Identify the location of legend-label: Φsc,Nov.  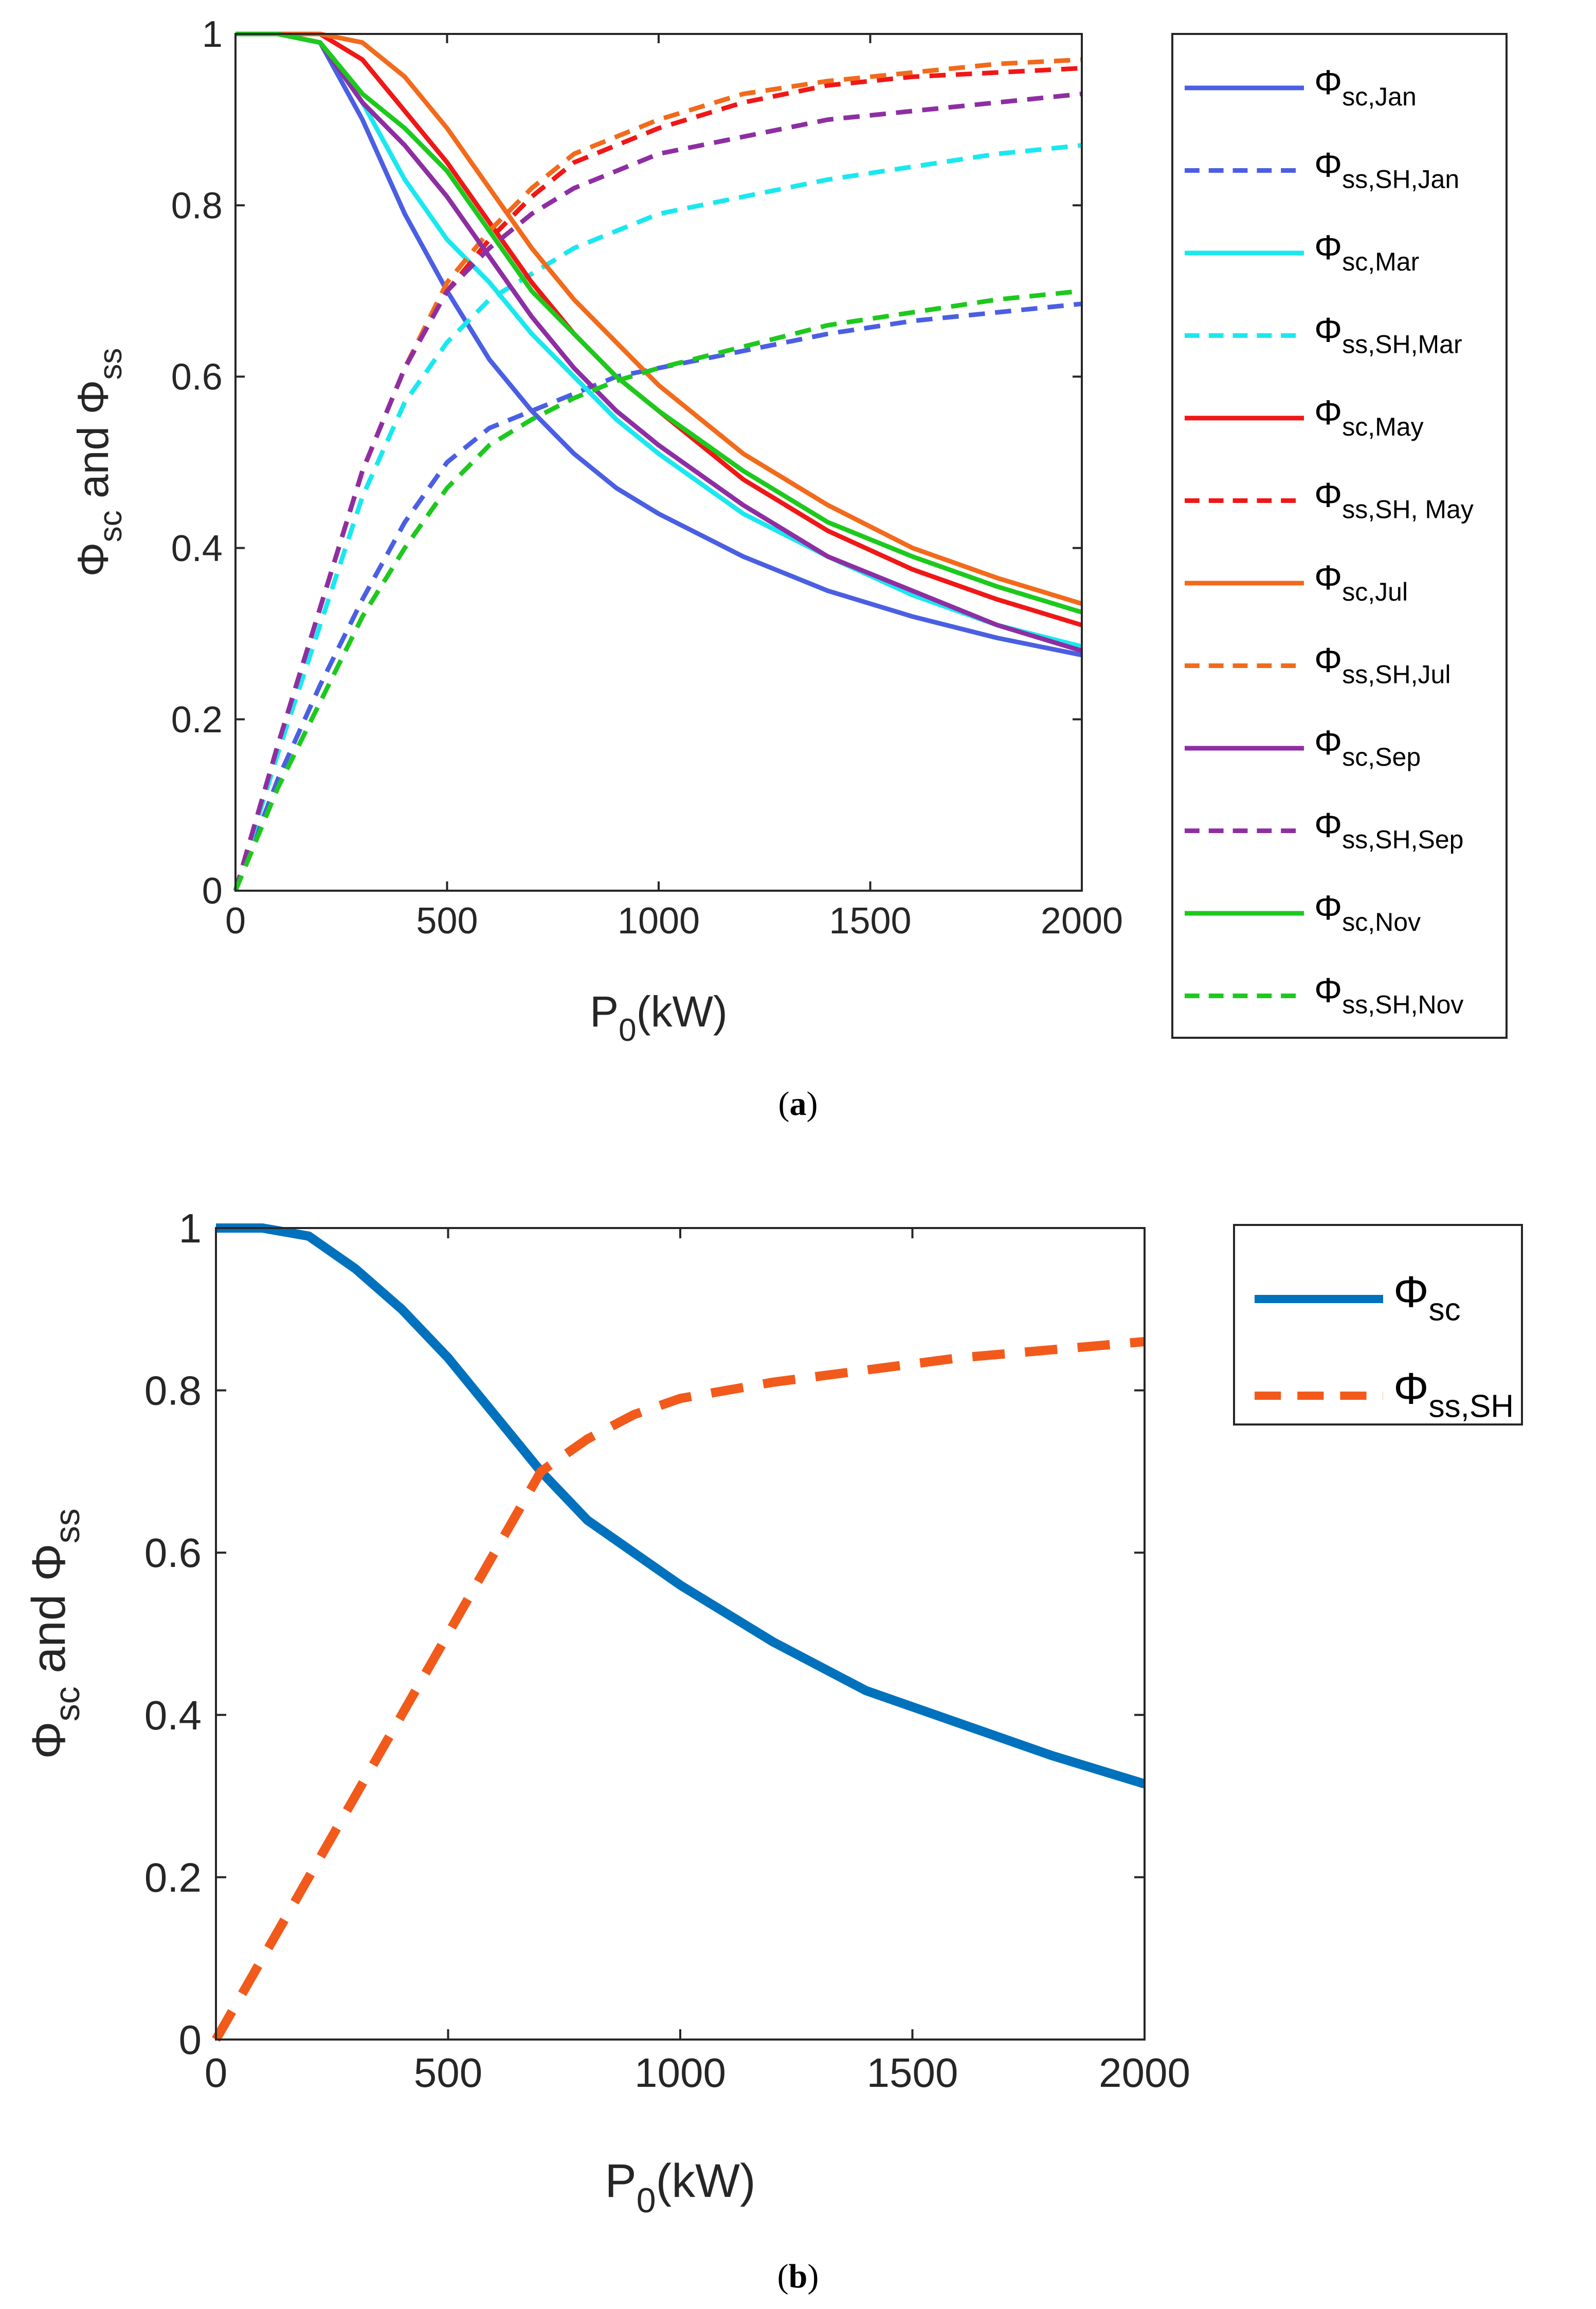
(1367, 912).